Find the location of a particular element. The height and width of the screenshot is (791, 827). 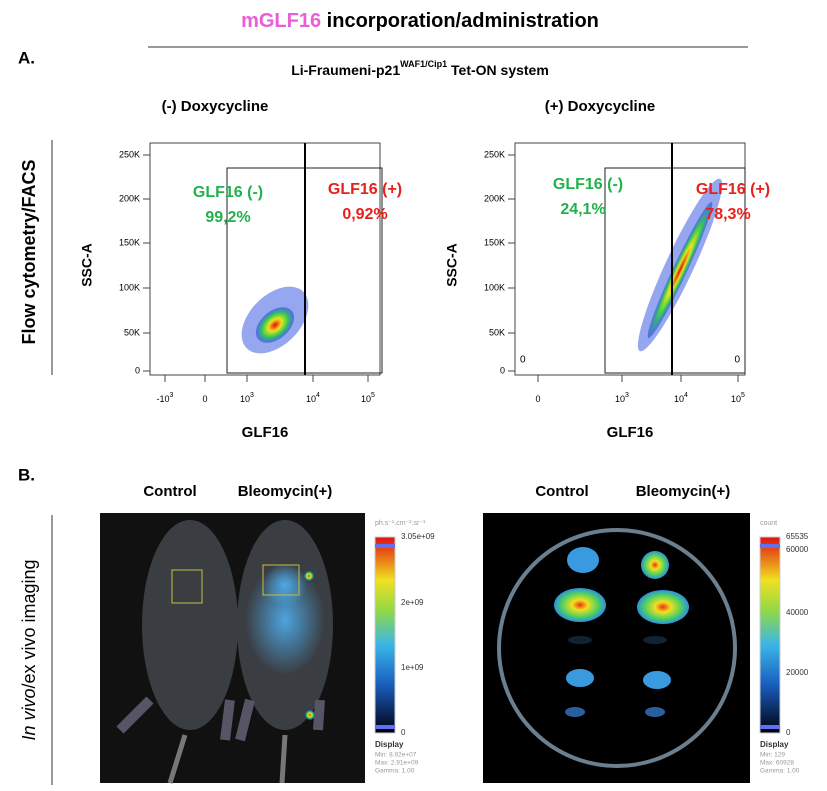

title-rest: incorporation/administration is located at coordinates (460, 21).